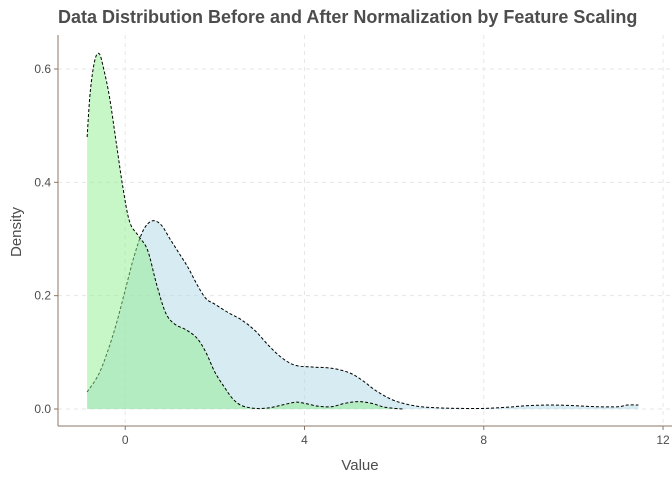 The height and width of the screenshot is (480, 672). Describe the element at coordinates (663, 440) in the screenshot. I see `x-tick-label: 12` at that location.